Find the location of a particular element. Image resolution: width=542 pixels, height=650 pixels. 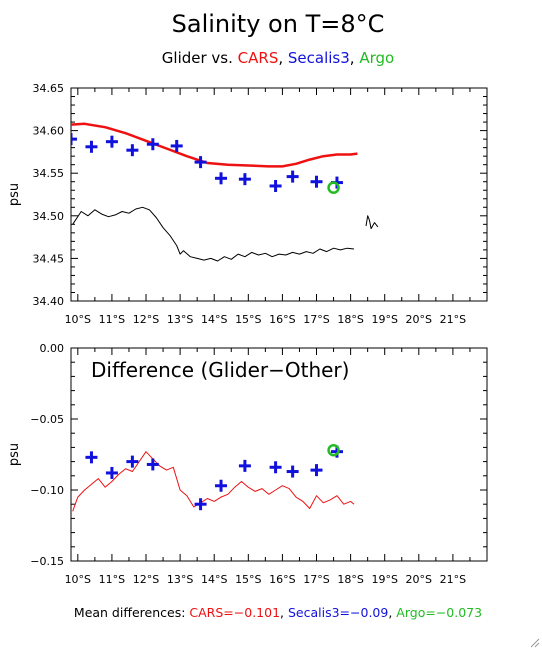

footer-argo: Argo=−0.073 is located at coordinates (439, 612).